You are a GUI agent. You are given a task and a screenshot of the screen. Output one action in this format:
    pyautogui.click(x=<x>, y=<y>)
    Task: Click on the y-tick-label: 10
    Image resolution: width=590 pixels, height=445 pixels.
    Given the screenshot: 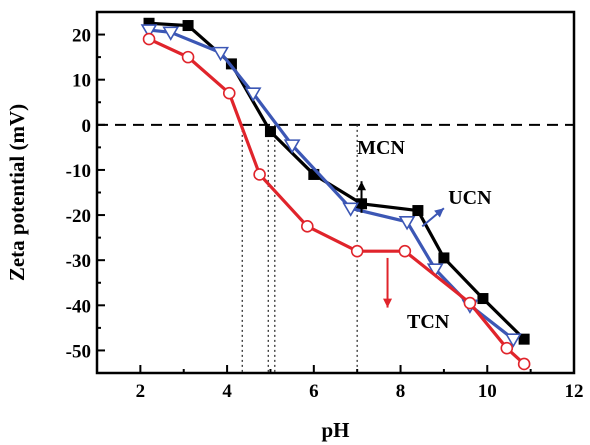 What is the action you would take?
    pyautogui.click(x=81, y=81)
    